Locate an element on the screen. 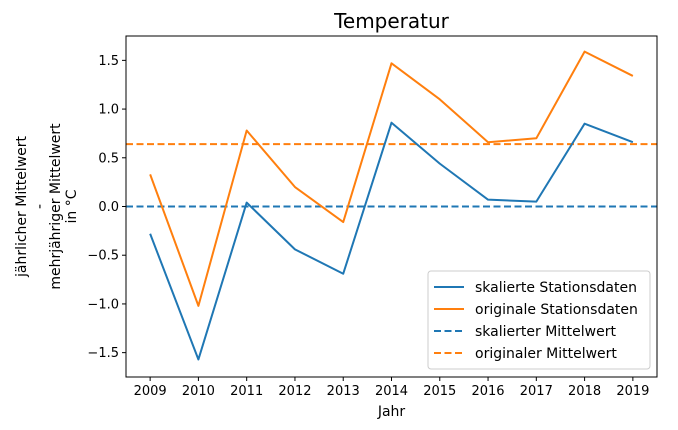  y-tick-label-6: 1.5 is located at coordinates (108, 61).